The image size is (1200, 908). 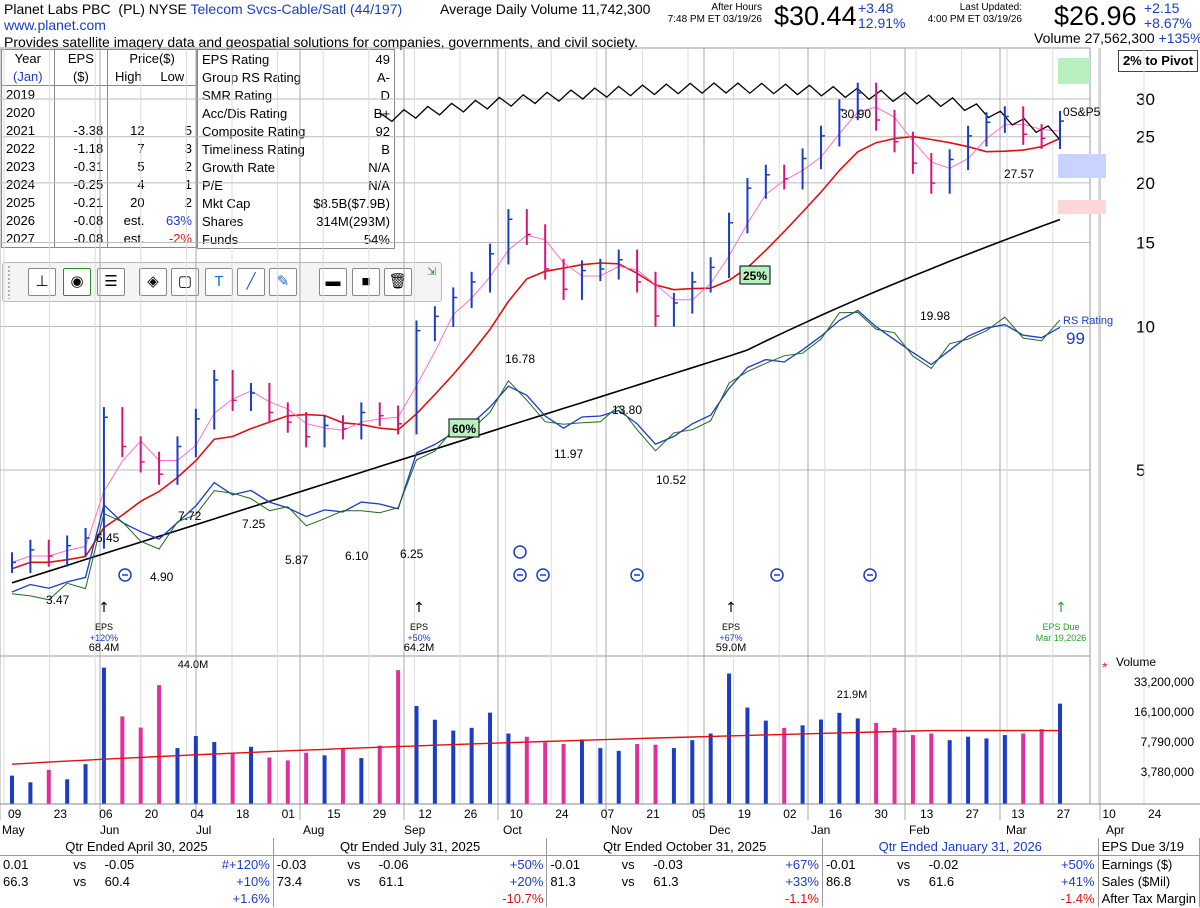 I want to click on after-hours-block: After Hours 7:48 PM ET 03/19/26, so click(x=701, y=14).